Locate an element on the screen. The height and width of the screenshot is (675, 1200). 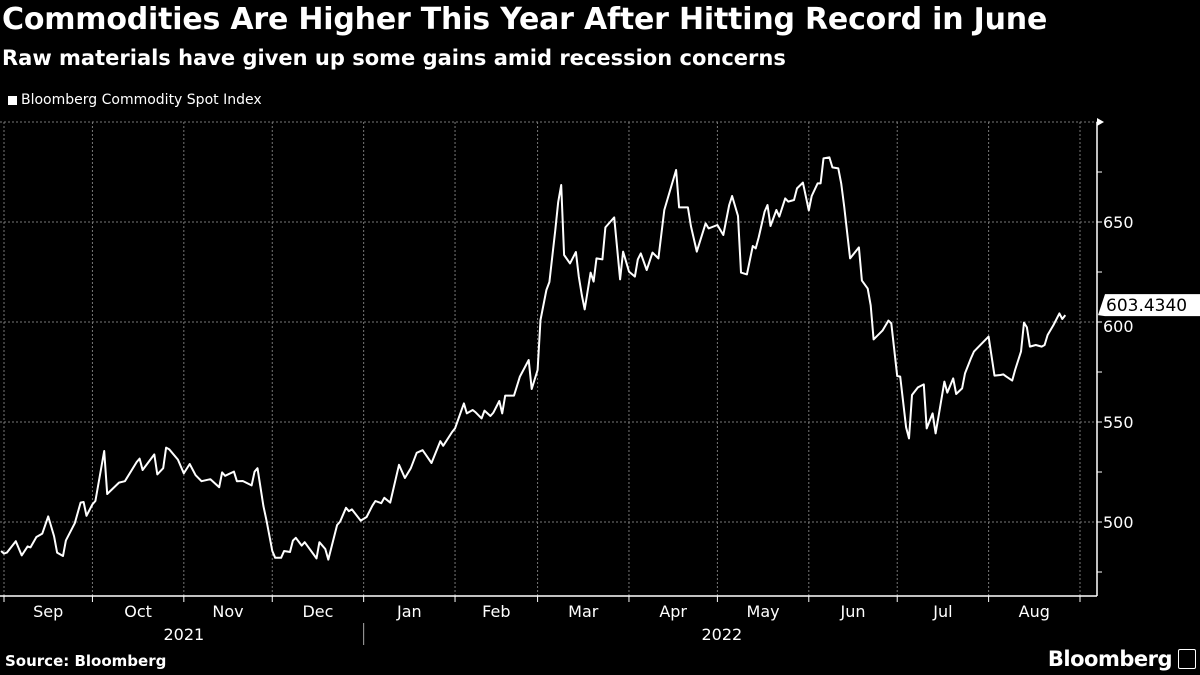
x-tick-label: Feb is located at coordinates (496, 611).